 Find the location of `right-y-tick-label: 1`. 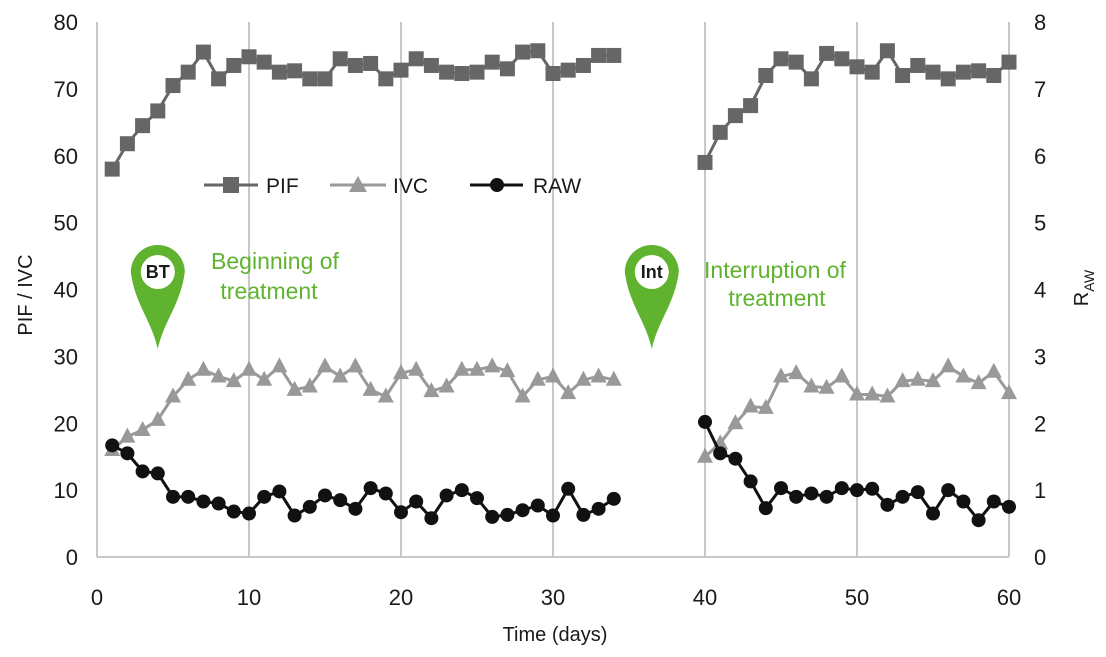

right-y-tick-label: 1 is located at coordinates (1040, 490).